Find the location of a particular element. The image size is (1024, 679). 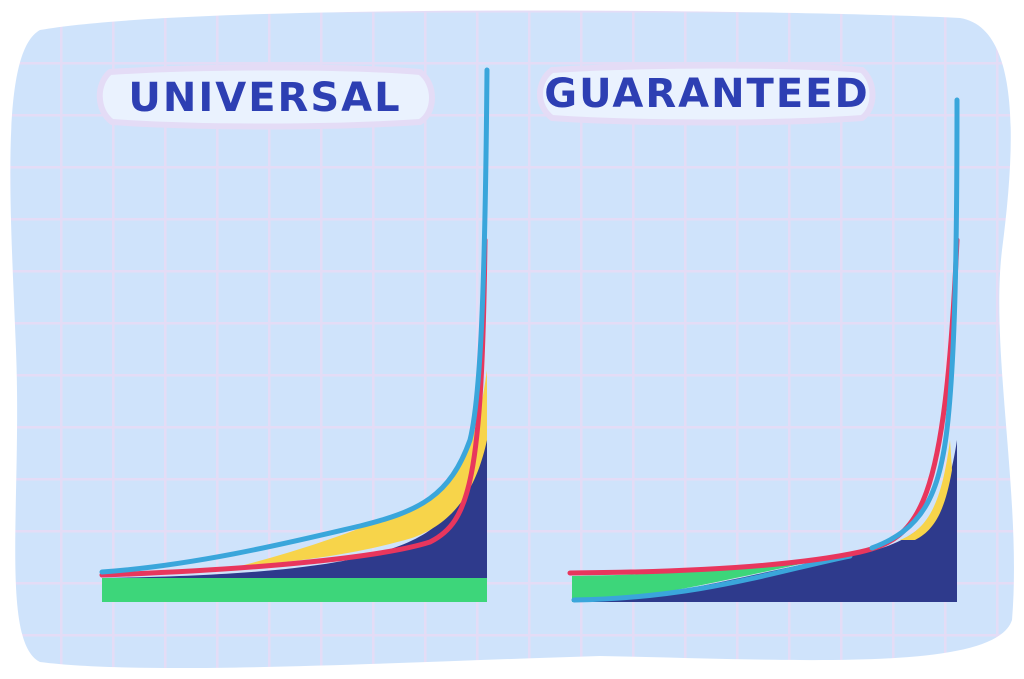

panel-title: UNIVERSAL is located at coordinates (264, 98).